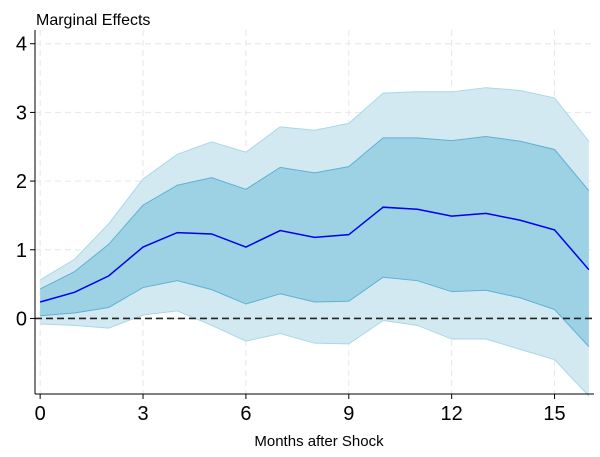  I want to click on x-tick-label: 6, so click(245, 414).